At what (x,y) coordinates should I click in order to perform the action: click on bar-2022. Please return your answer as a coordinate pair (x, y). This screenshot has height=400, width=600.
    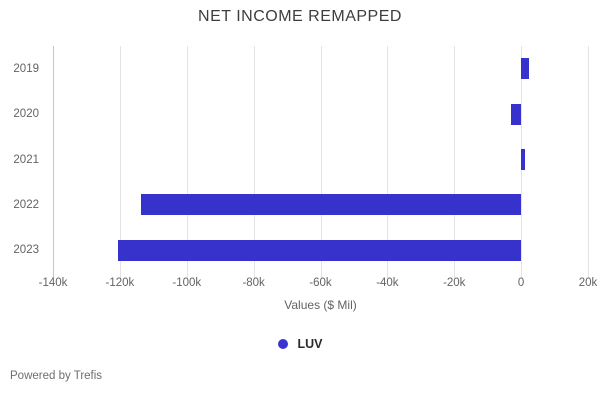
    Looking at the image, I should click on (331, 205).